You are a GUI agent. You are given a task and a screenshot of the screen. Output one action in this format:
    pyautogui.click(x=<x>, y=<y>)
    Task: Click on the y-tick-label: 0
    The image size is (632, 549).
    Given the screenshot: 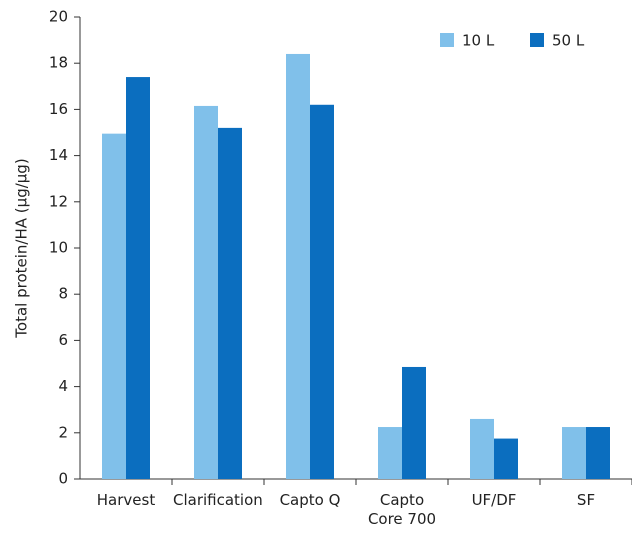 What is the action you would take?
    pyautogui.click(x=63, y=479)
    